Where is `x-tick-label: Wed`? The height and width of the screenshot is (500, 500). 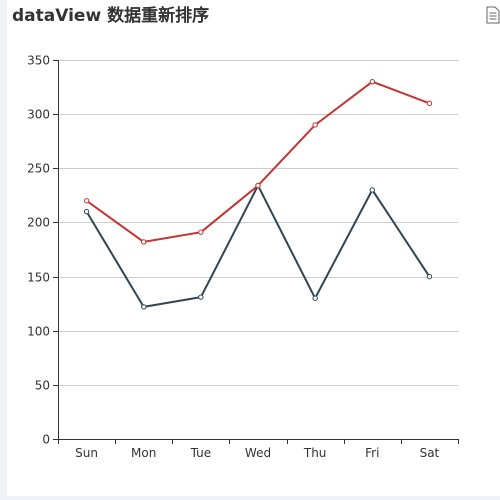 x-tick-label: Wed is located at coordinates (258, 453).